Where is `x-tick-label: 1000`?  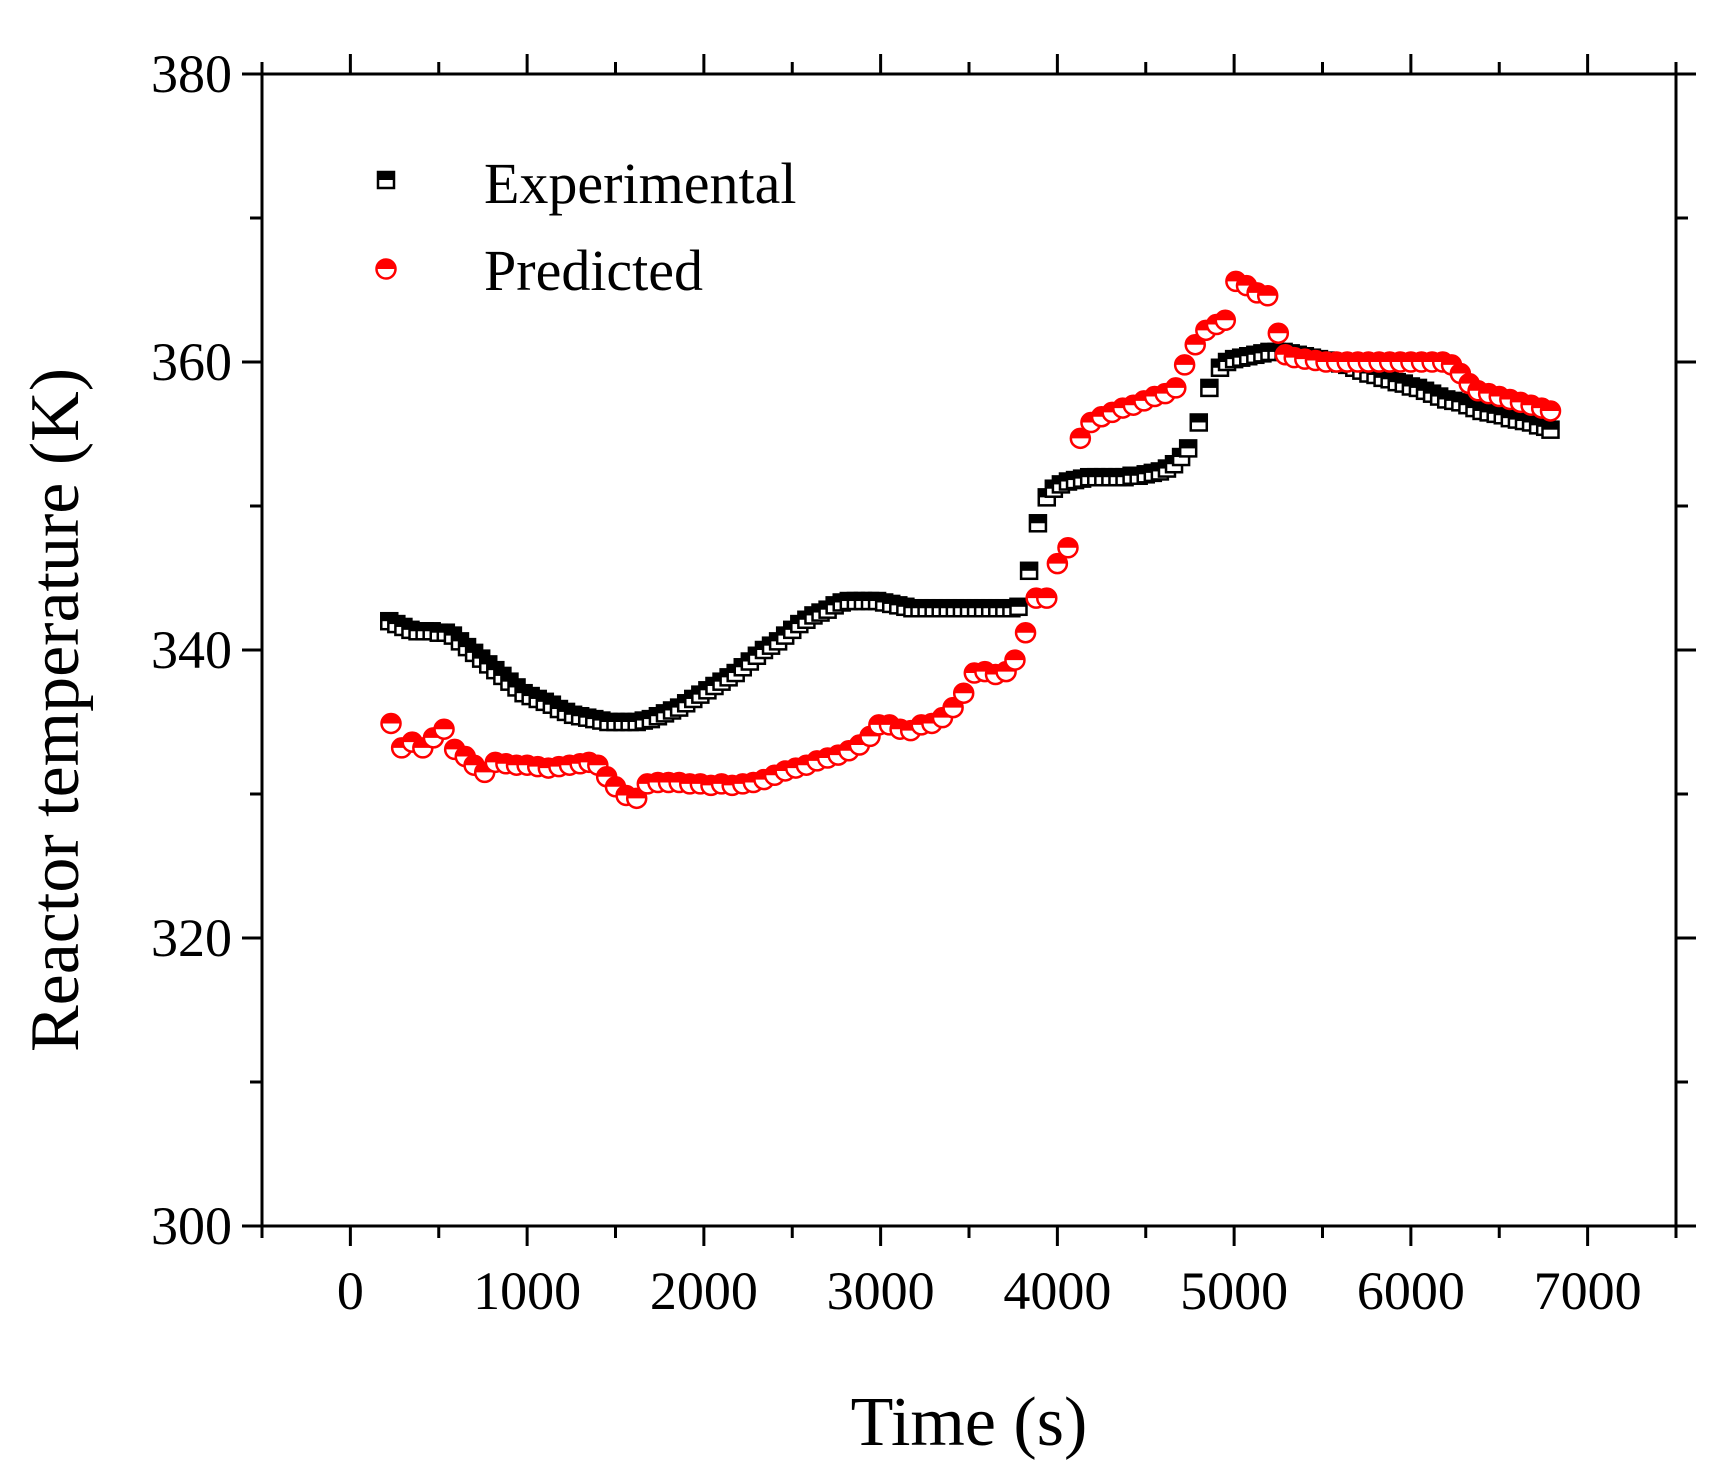 x-tick-label: 1000 is located at coordinates (527, 1291).